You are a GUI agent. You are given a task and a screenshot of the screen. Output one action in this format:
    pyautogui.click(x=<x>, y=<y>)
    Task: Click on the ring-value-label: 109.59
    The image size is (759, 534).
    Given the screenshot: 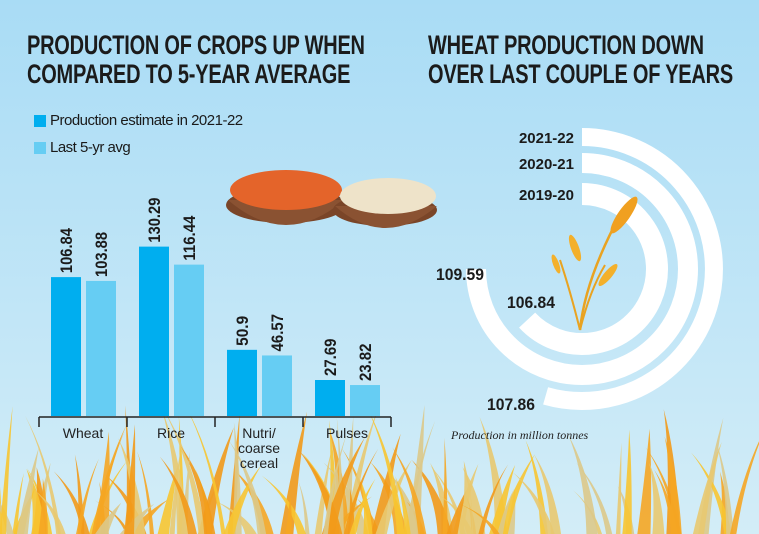 What is the action you would take?
    pyautogui.click(x=460, y=274)
    